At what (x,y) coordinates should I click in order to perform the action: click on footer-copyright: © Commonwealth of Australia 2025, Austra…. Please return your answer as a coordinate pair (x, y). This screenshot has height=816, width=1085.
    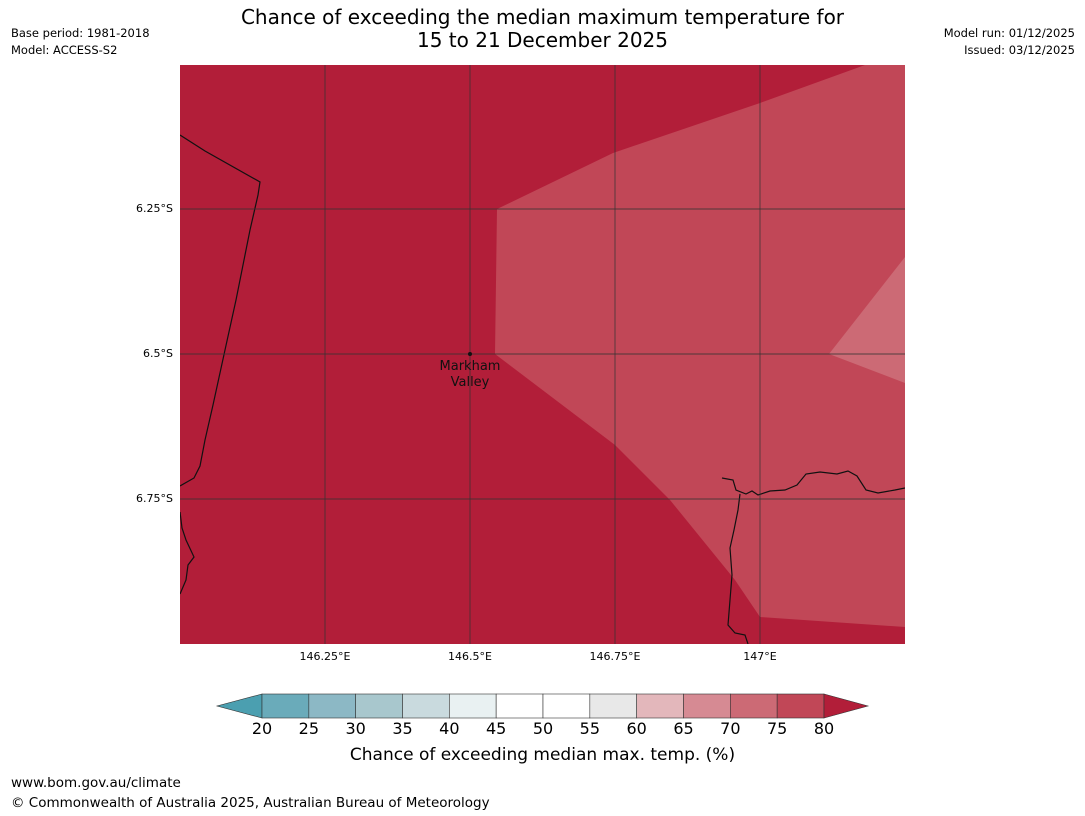
    Looking at the image, I should click on (250, 803).